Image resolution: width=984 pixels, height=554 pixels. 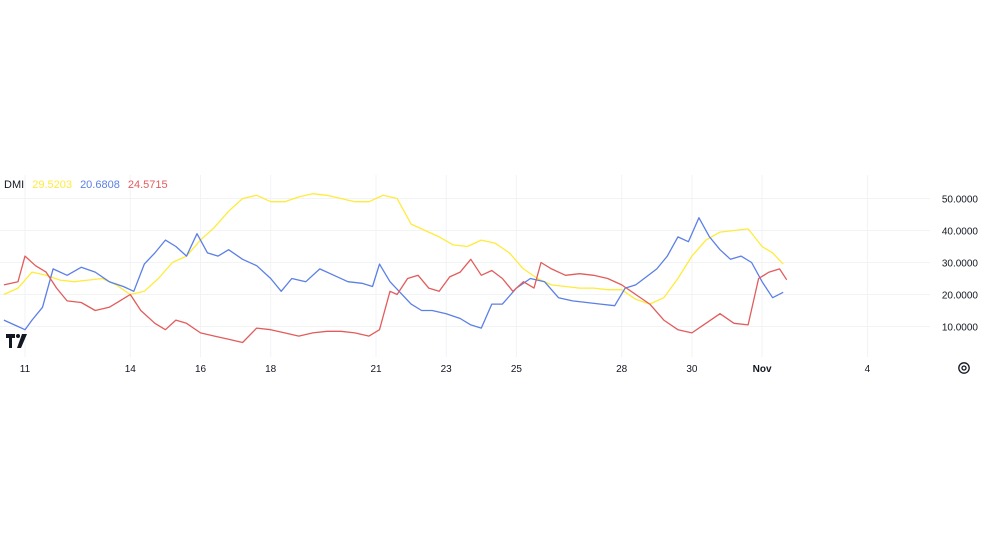 I want to click on x-axis: 11 14 16 18 21 23 25 28 30 Nov 4, so click(x=445, y=369).